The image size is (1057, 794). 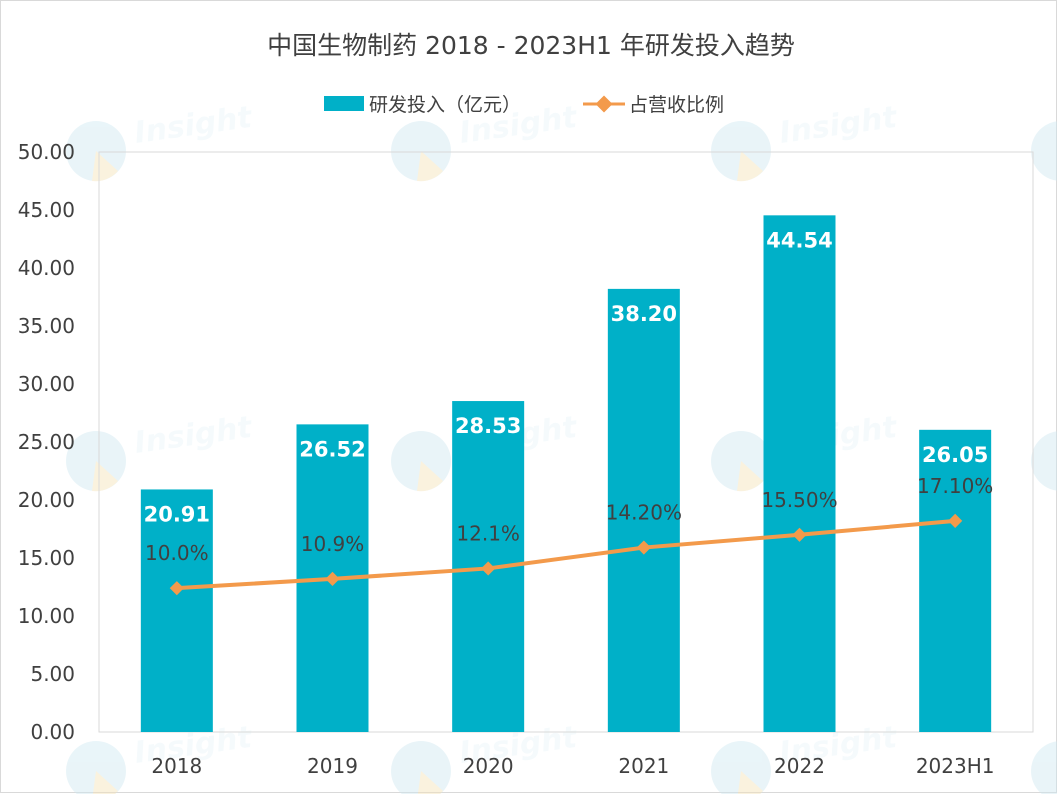 What do you see at coordinates (46, 616) in the screenshot?
I see `y-tick-label: 10.00` at bounding box center [46, 616].